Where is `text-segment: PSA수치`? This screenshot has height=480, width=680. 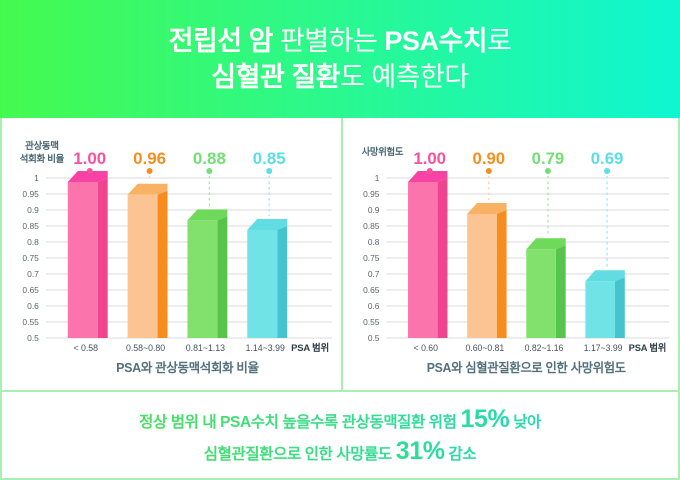 text-segment: PSA수치 is located at coordinates (436, 41).